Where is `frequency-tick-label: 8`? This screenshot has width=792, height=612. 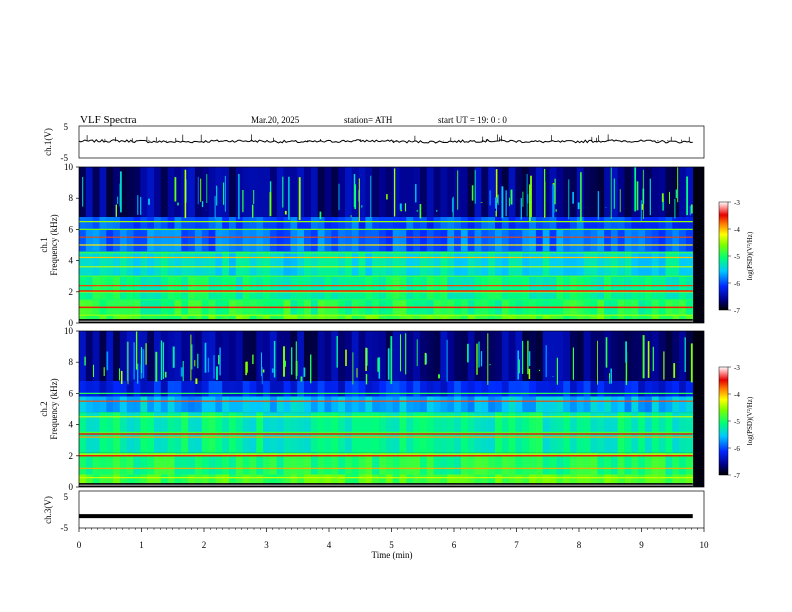 frequency-tick-label: 8 is located at coordinates (71, 362).